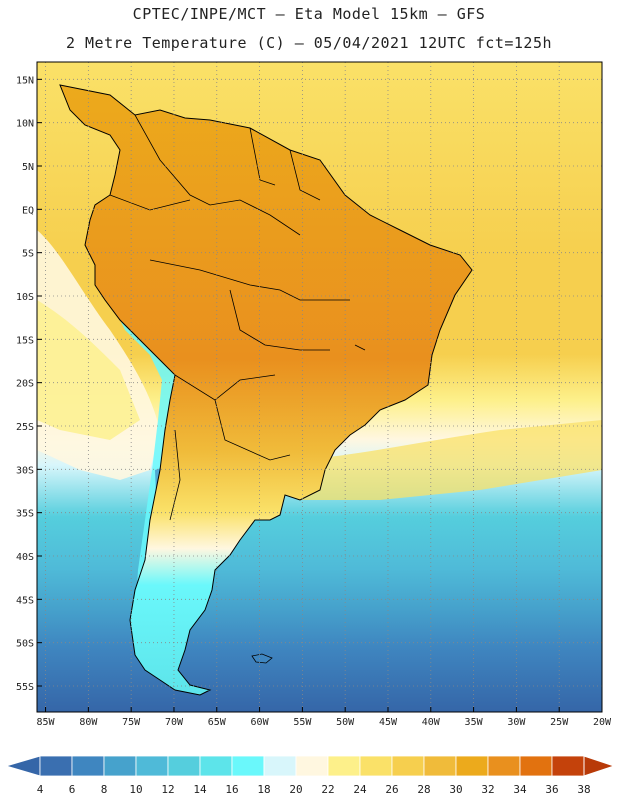  What do you see at coordinates (391, 789) in the screenshot?
I see `colorbar-label: 26` at bounding box center [391, 789].